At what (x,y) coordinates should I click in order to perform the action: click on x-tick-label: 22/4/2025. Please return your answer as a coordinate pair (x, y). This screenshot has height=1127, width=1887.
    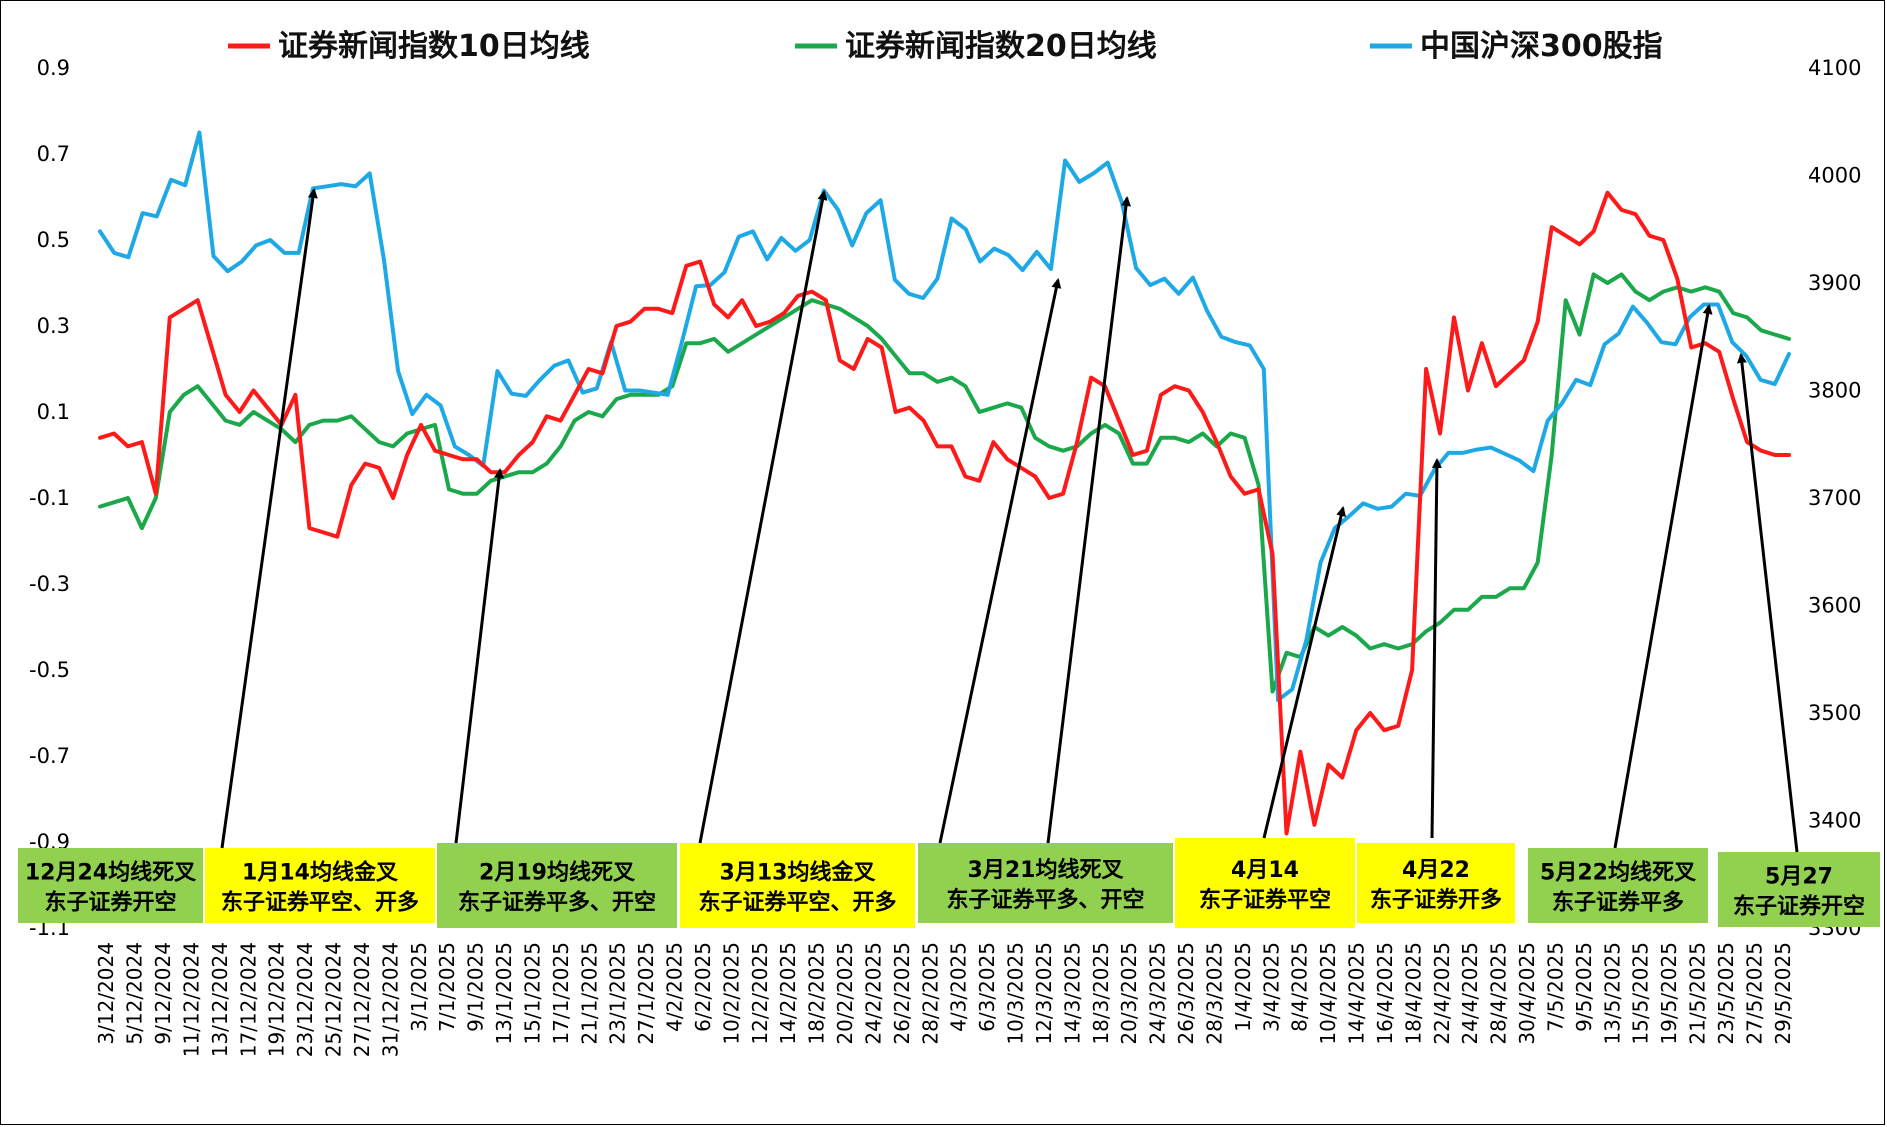
    Looking at the image, I should click on (1442, 993).